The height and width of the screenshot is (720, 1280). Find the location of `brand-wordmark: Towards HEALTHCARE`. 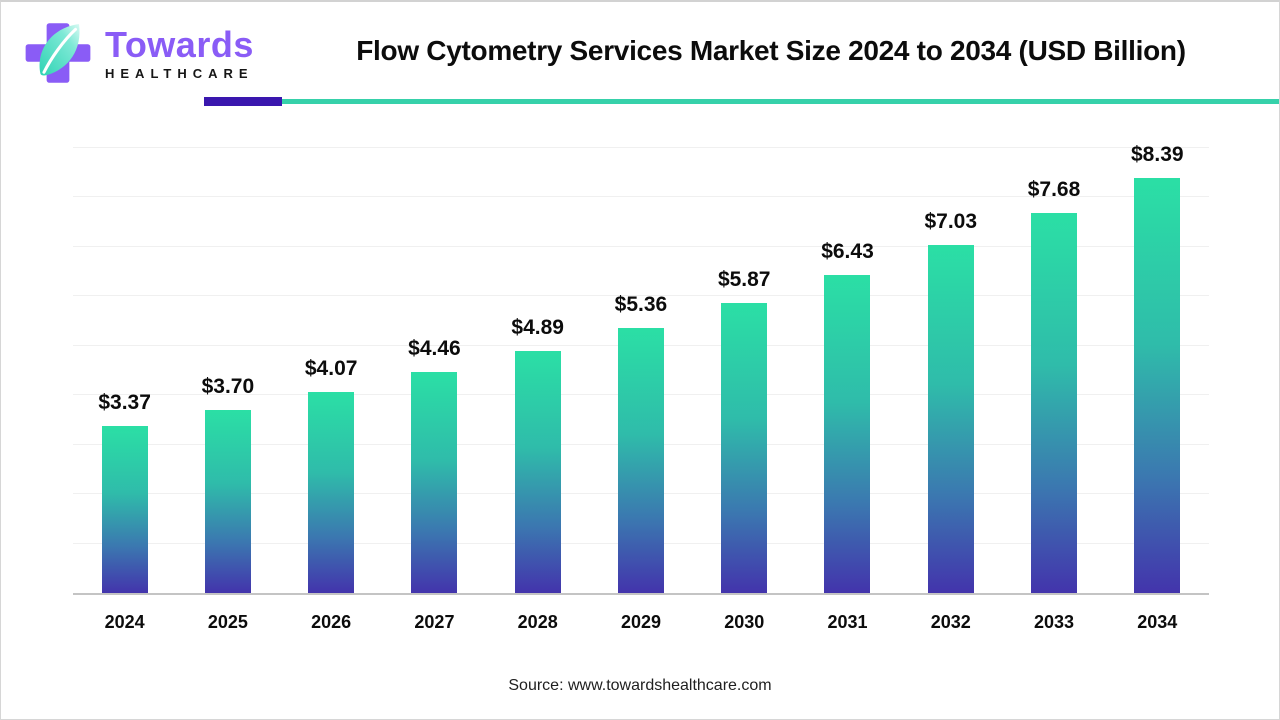

brand-wordmark: Towards HEALTHCARE is located at coordinates (179, 52).